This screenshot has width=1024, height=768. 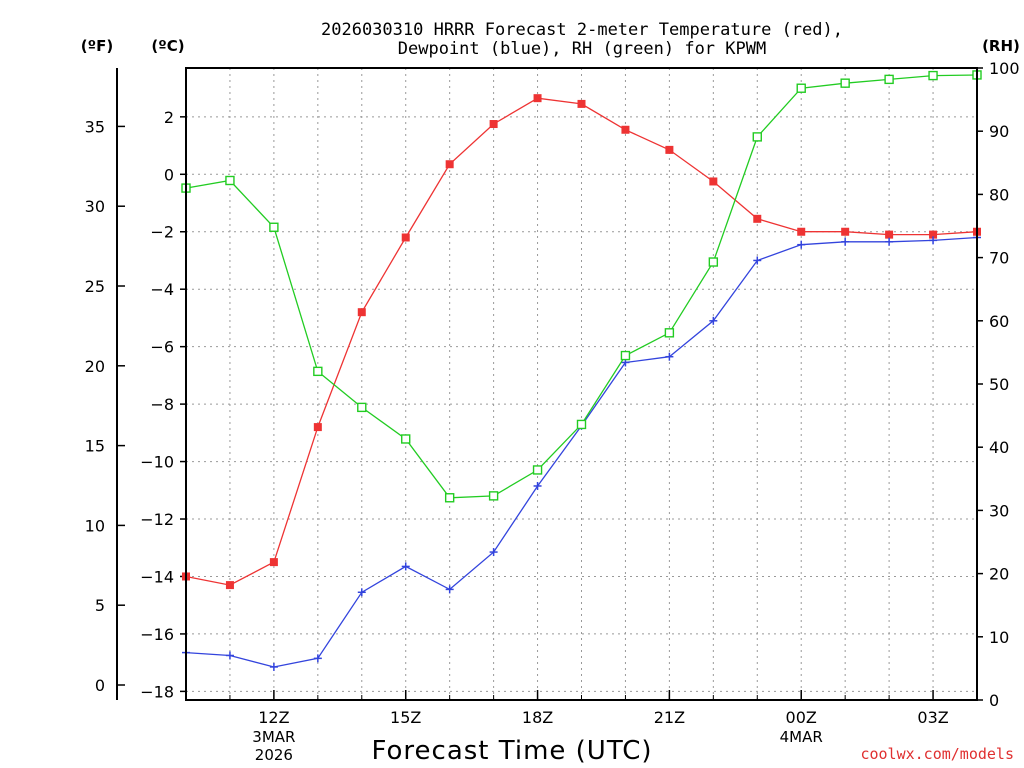 I want to click on x-tick-label: 18Z, so click(x=537, y=717).